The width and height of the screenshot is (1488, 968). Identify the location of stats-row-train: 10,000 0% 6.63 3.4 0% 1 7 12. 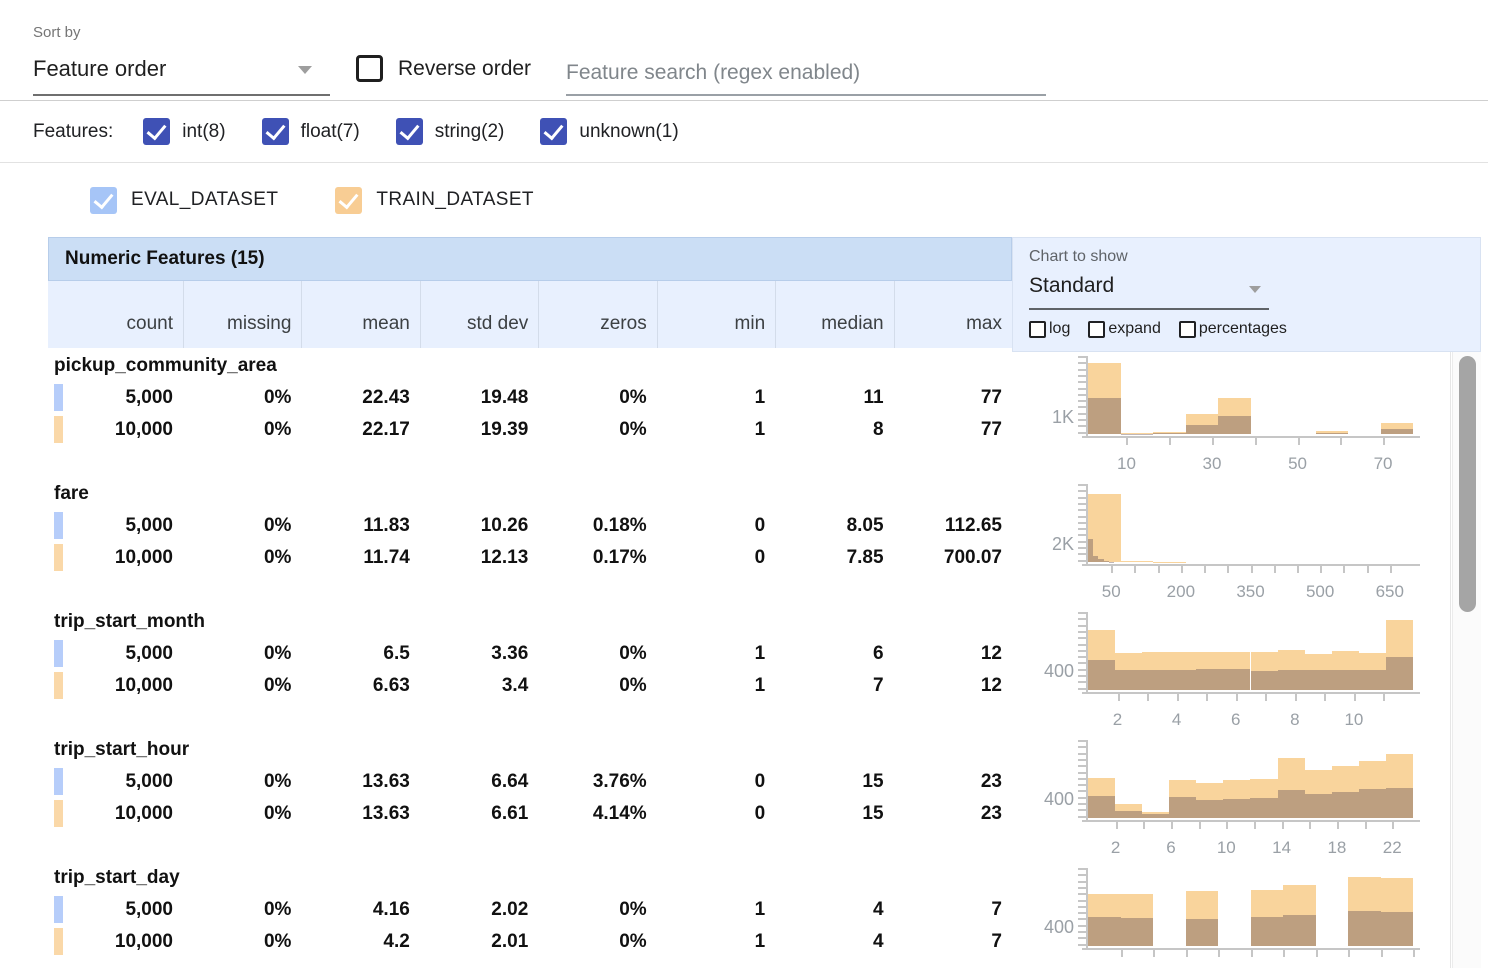
(530, 686).